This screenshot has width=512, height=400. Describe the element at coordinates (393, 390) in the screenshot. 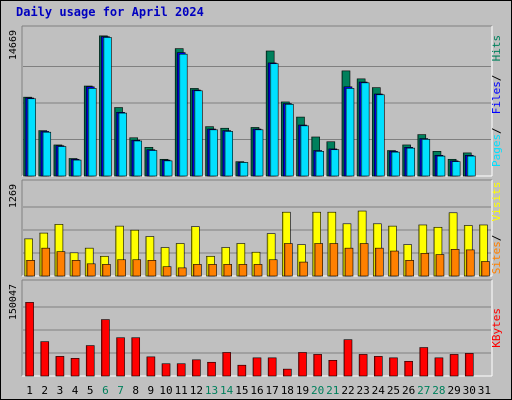

I see `day-label-25: 25` at that location.